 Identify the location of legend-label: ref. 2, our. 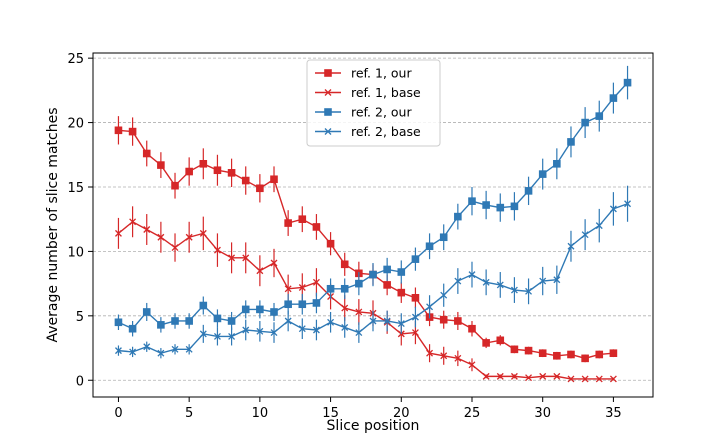
(381, 112).